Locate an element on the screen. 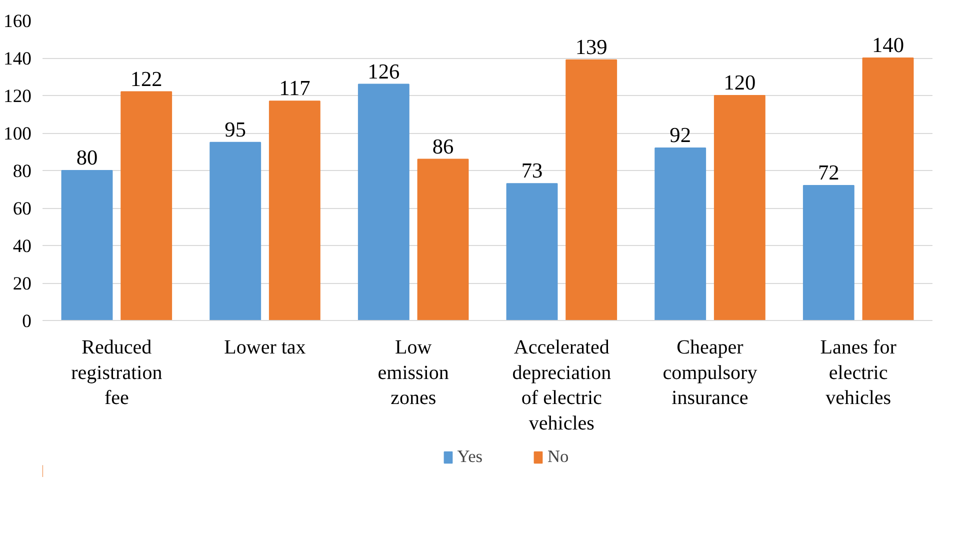 The height and width of the screenshot is (560, 979). y-tick-label: 140 is located at coordinates (18, 59).